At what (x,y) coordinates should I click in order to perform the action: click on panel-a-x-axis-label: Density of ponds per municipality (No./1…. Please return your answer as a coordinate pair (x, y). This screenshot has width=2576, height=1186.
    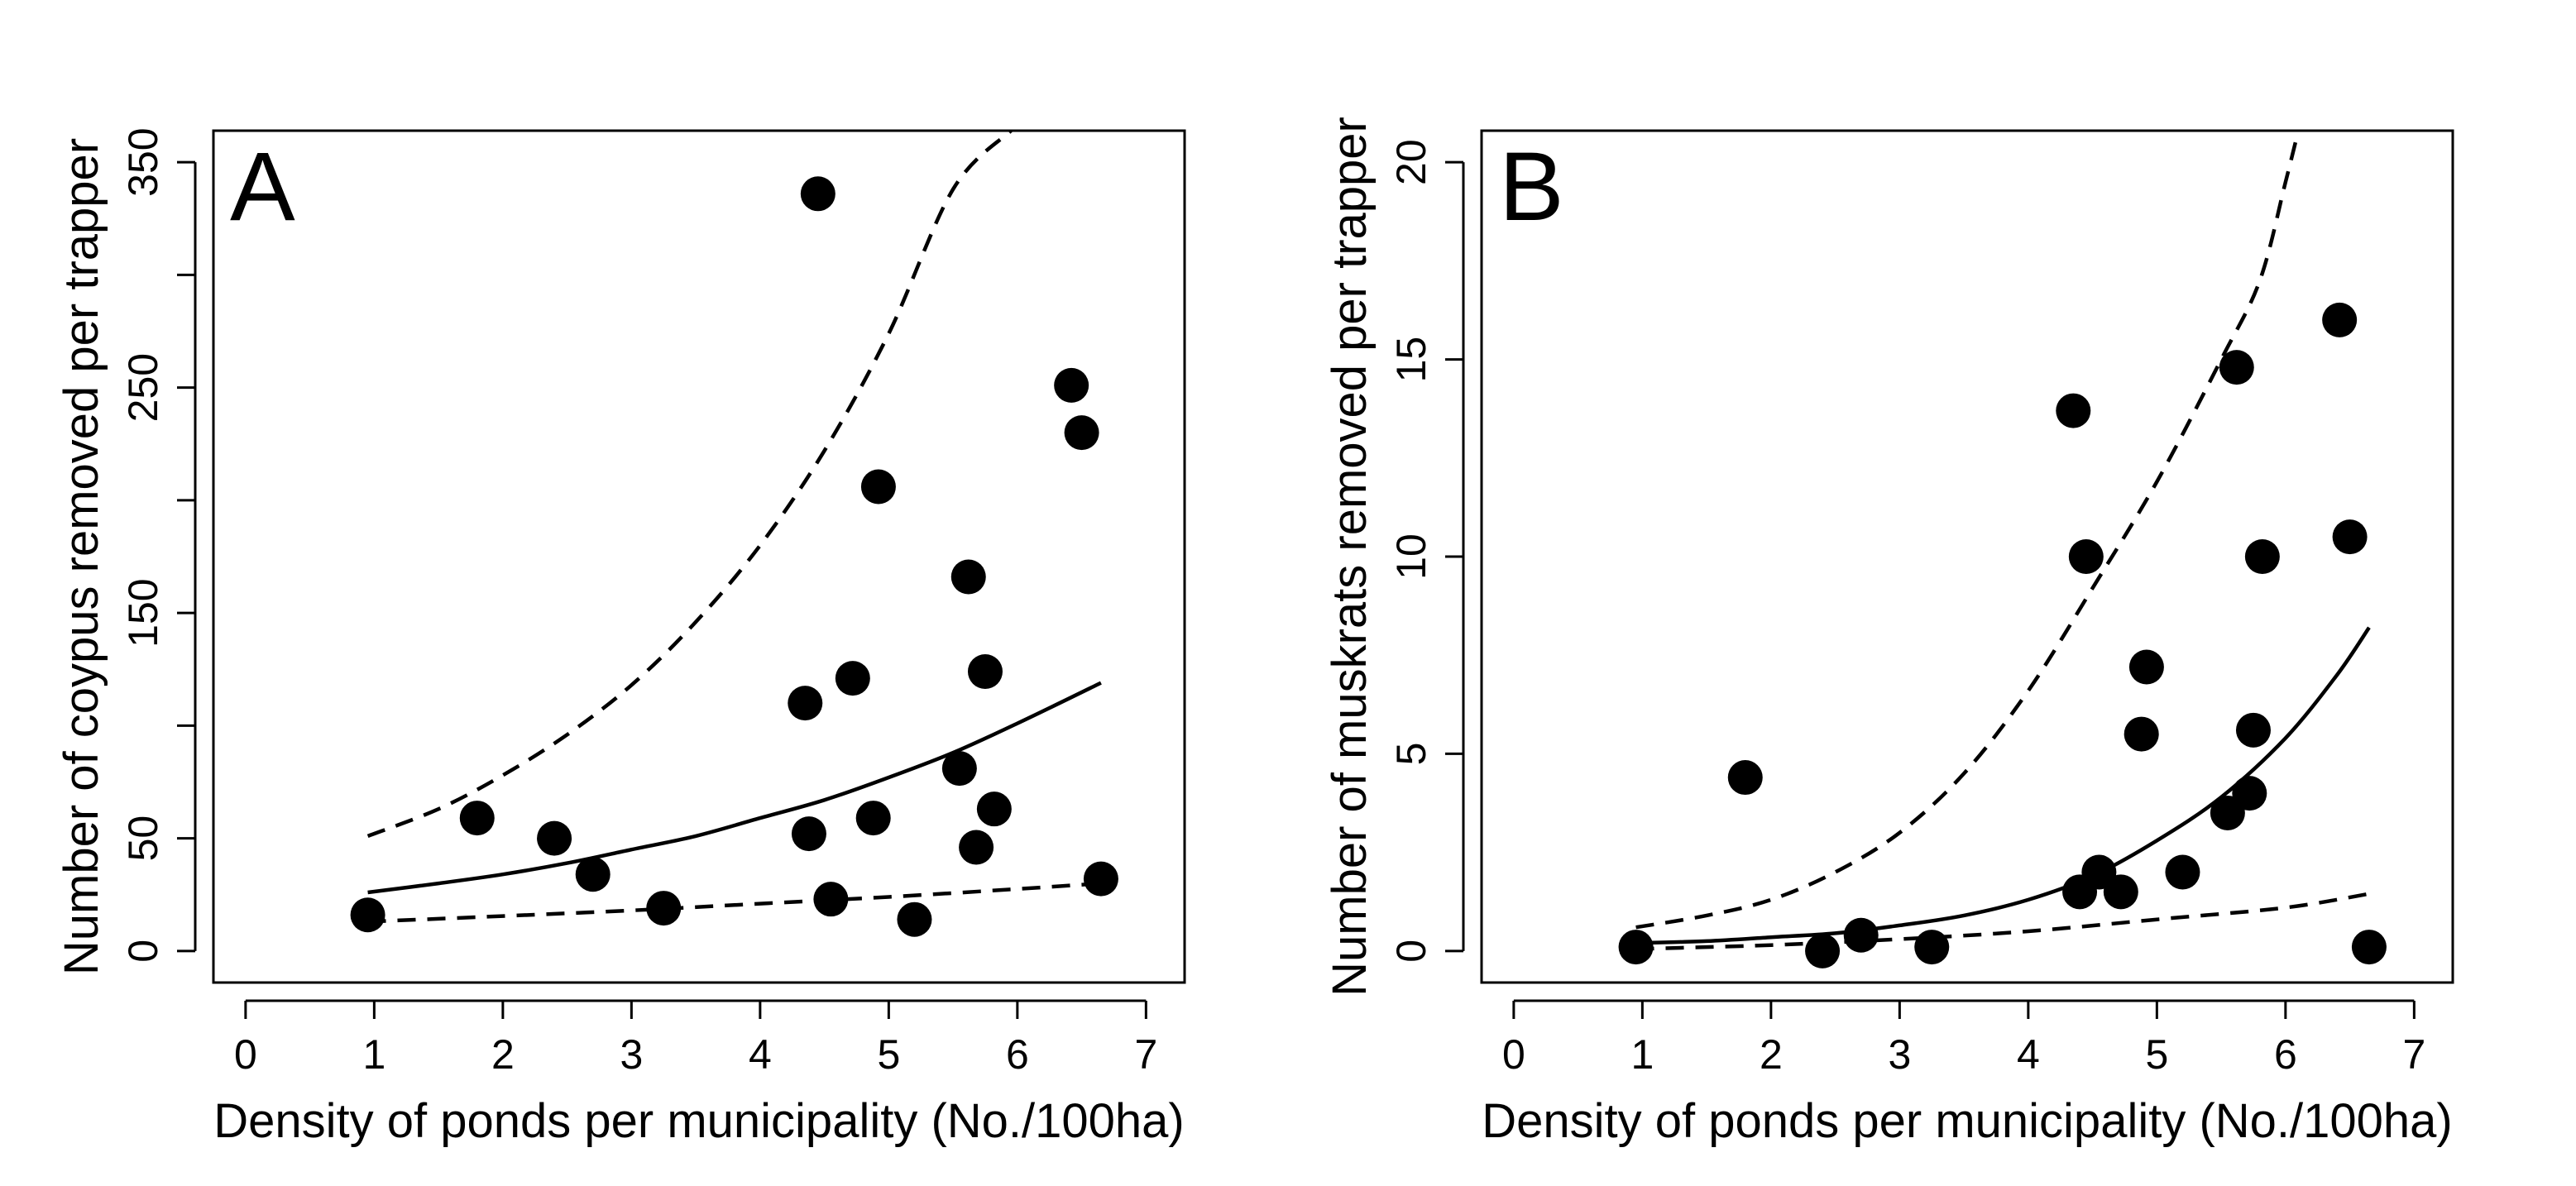
    Looking at the image, I should click on (699, 1121).